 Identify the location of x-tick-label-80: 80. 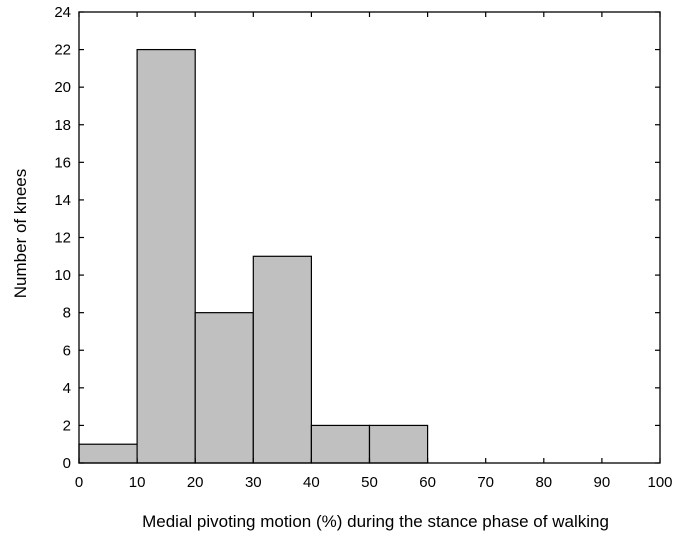
(543, 482).